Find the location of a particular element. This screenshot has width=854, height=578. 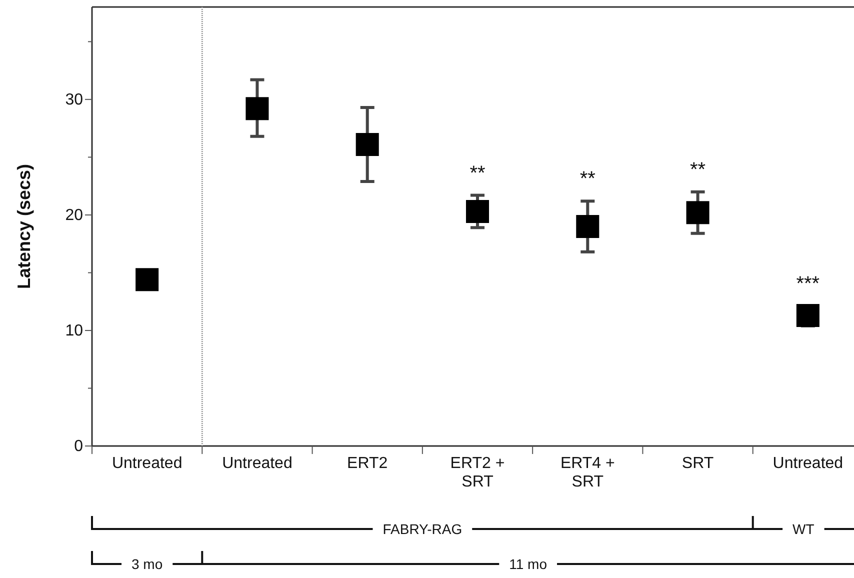

x-tick-label: ERT2 + SRT is located at coordinates (477, 473).